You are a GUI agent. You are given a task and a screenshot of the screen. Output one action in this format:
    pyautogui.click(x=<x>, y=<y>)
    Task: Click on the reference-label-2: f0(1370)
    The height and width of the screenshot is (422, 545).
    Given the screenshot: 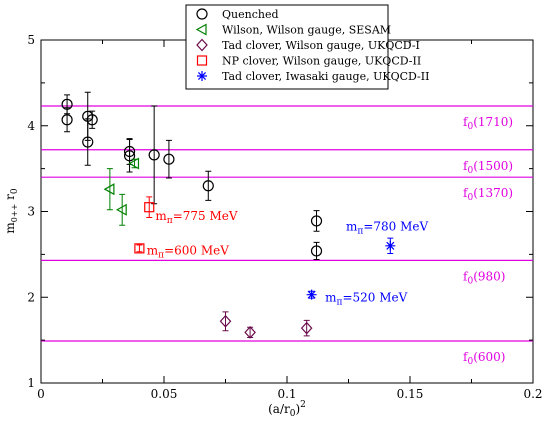 What is the action you would take?
    pyautogui.click(x=488, y=194)
    